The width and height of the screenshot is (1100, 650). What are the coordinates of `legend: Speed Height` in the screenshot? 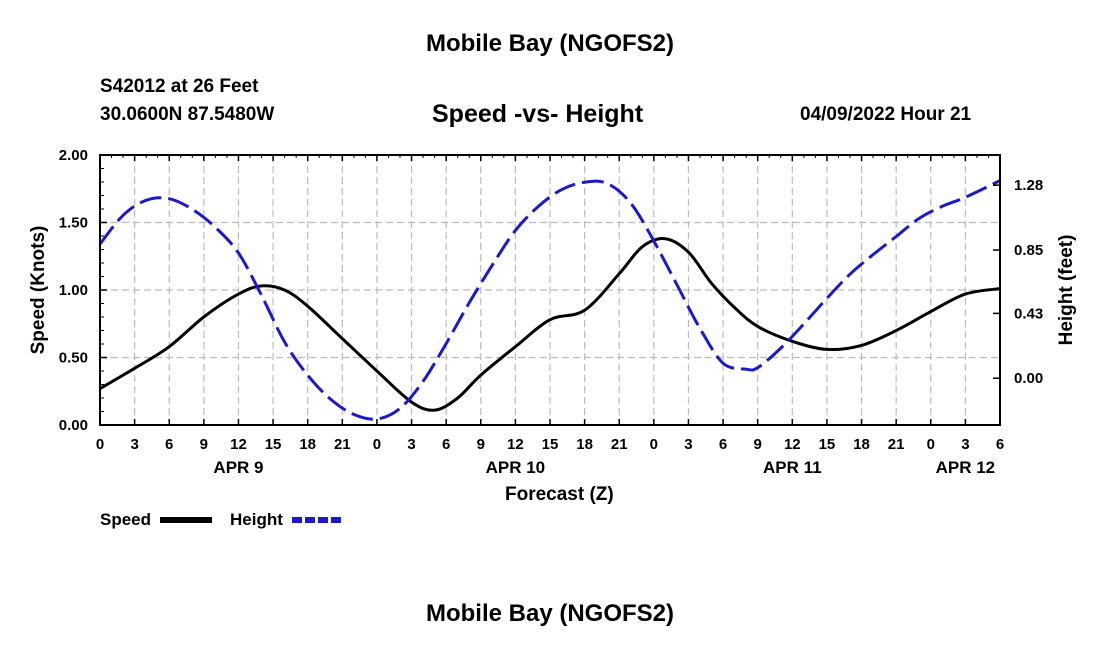 It's located at (221, 519).